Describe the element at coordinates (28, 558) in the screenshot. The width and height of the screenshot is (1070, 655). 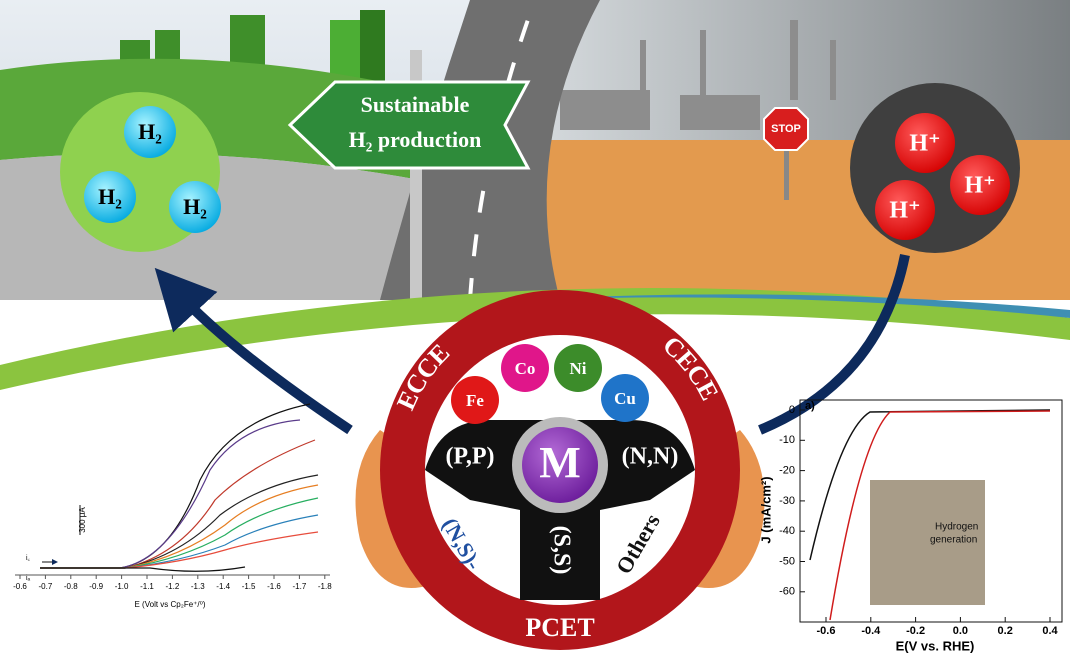
I see `current-label: i꜀` at that location.